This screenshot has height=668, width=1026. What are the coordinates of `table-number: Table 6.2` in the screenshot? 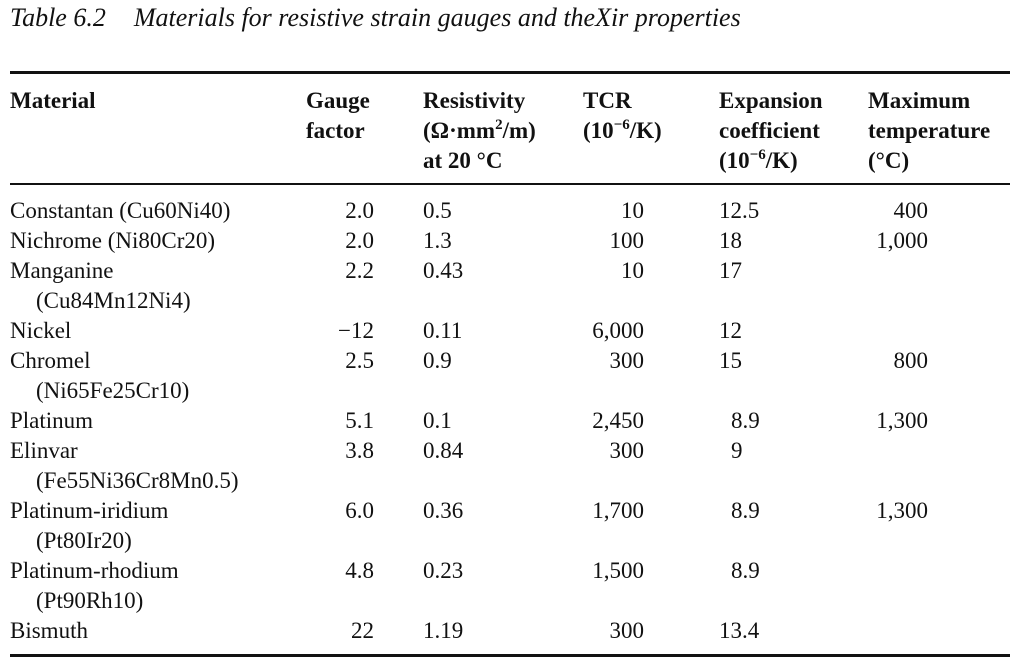 It's located at (58, 17).